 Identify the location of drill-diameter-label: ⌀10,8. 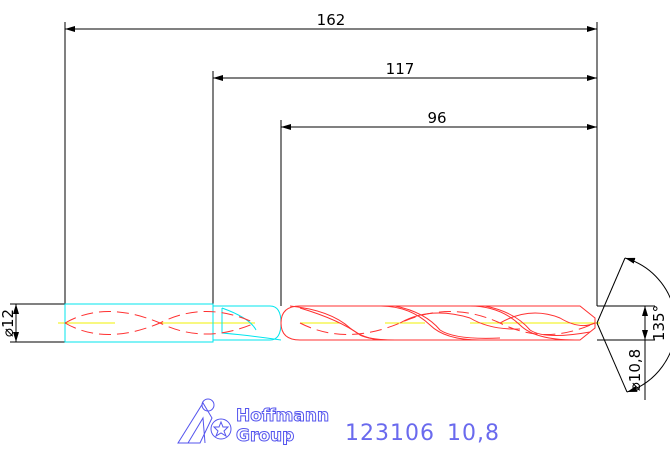
(635, 370).